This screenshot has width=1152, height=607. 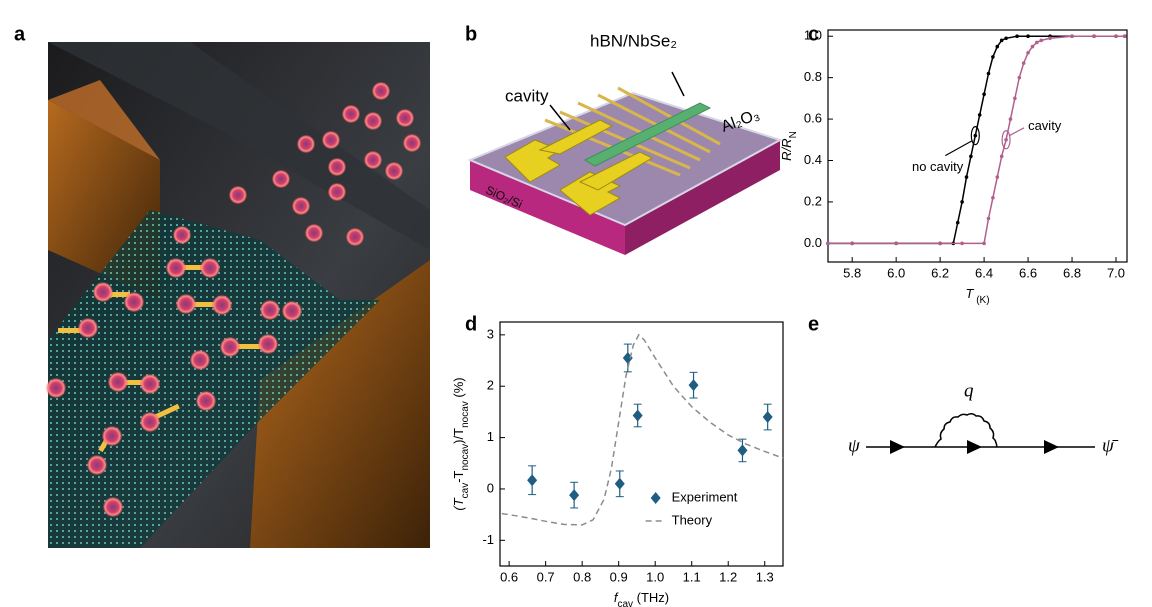 I want to click on x-tick-label: 6.4, so click(x=984, y=272).